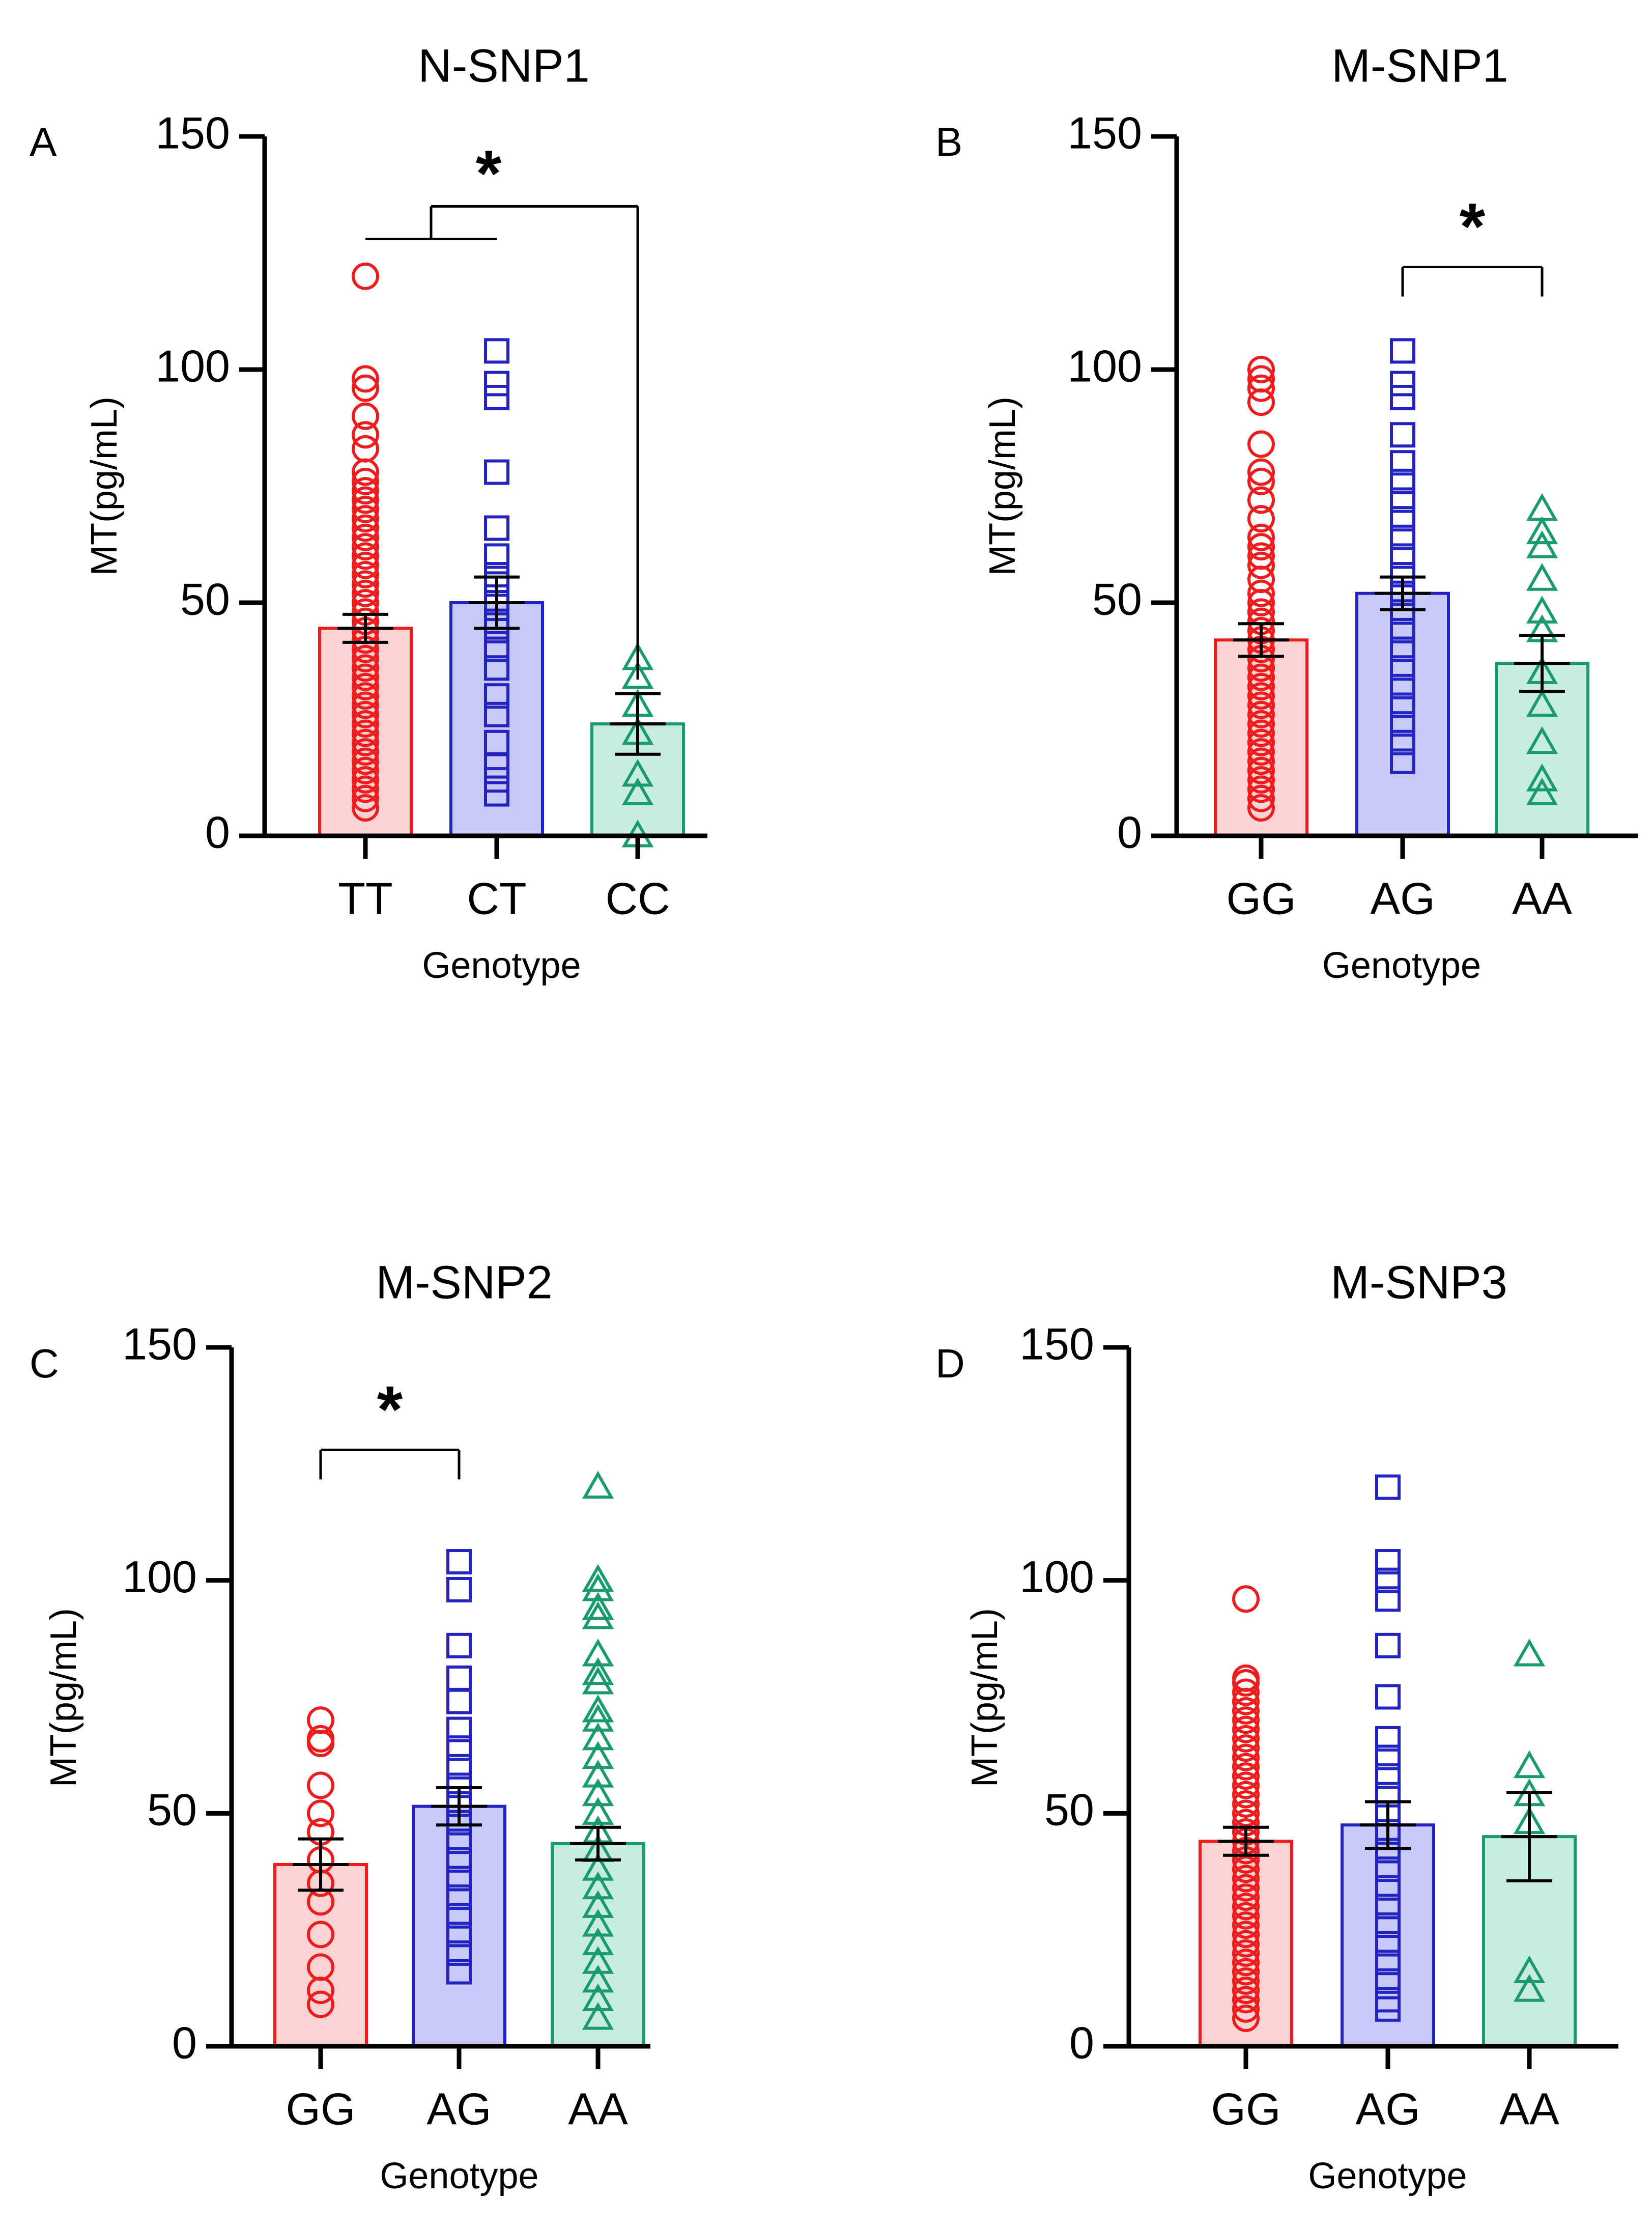 The height and width of the screenshot is (2227, 1652). What do you see at coordinates (638, 898) in the screenshot?
I see `x-tick-label: CC` at bounding box center [638, 898].